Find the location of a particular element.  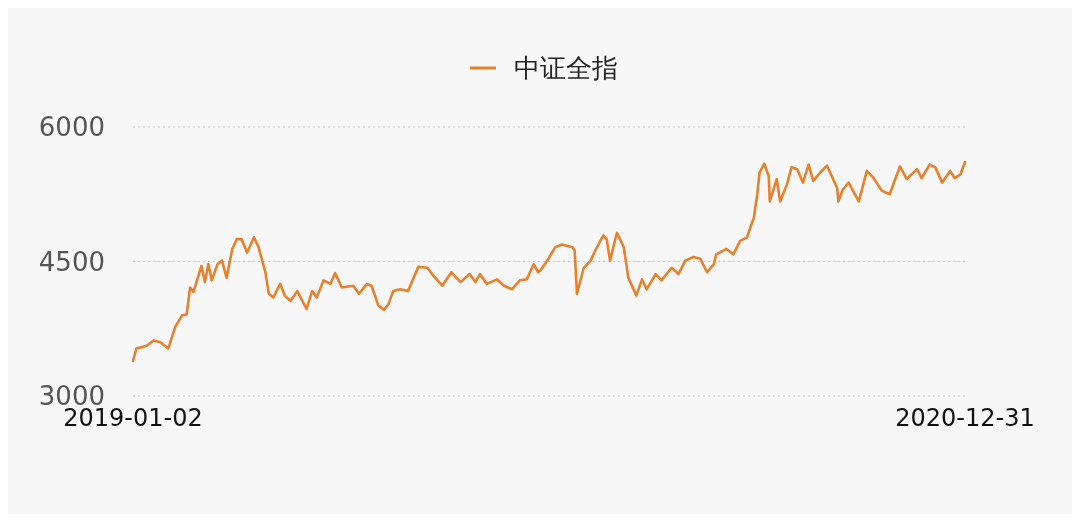

y-tick-label: 4500 is located at coordinates (71, 261).